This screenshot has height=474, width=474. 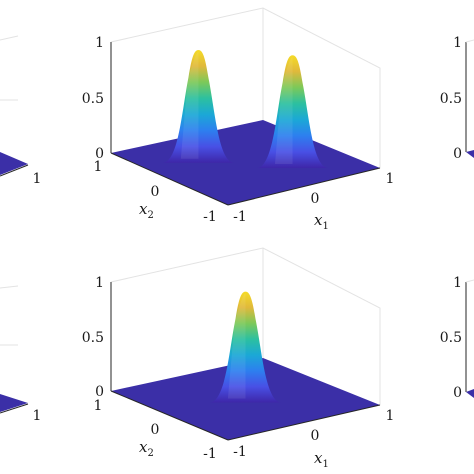 I want to click on panel-top-left-cropped: 1, so click(x=21, y=111).